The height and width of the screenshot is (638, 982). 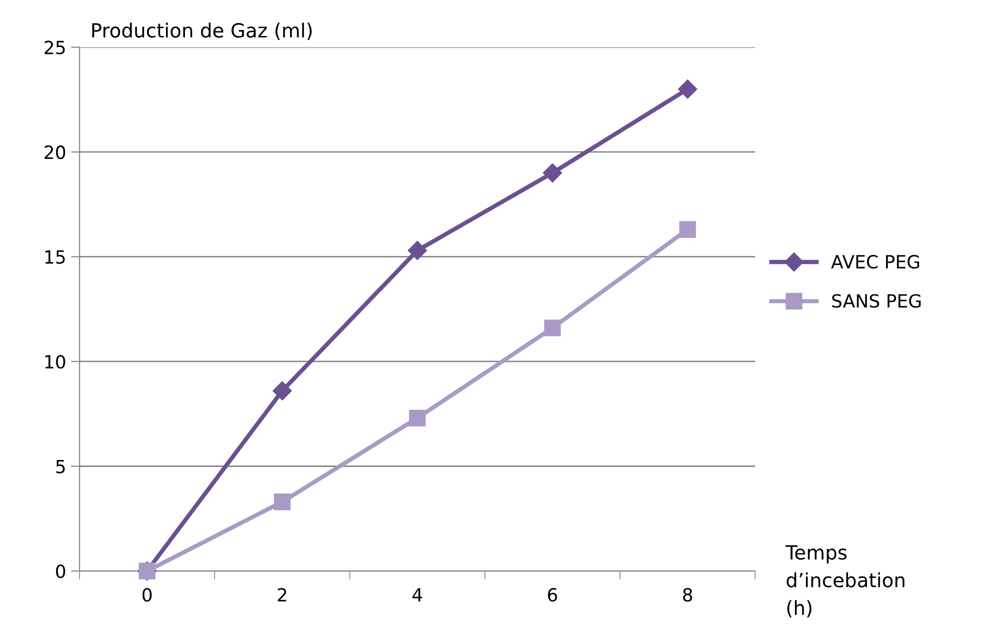 What do you see at coordinates (54, 47) in the screenshot?
I see `y-tick-label: 25` at bounding box center [54, 47].